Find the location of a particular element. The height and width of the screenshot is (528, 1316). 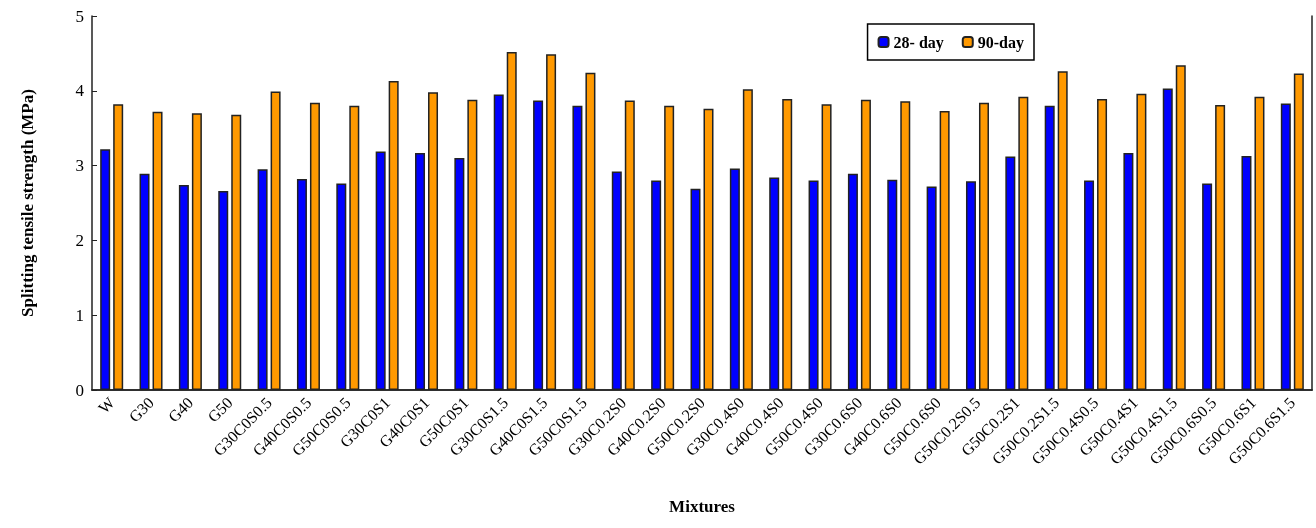

y-tick-label: 4 is located at coordinates (80, 91).